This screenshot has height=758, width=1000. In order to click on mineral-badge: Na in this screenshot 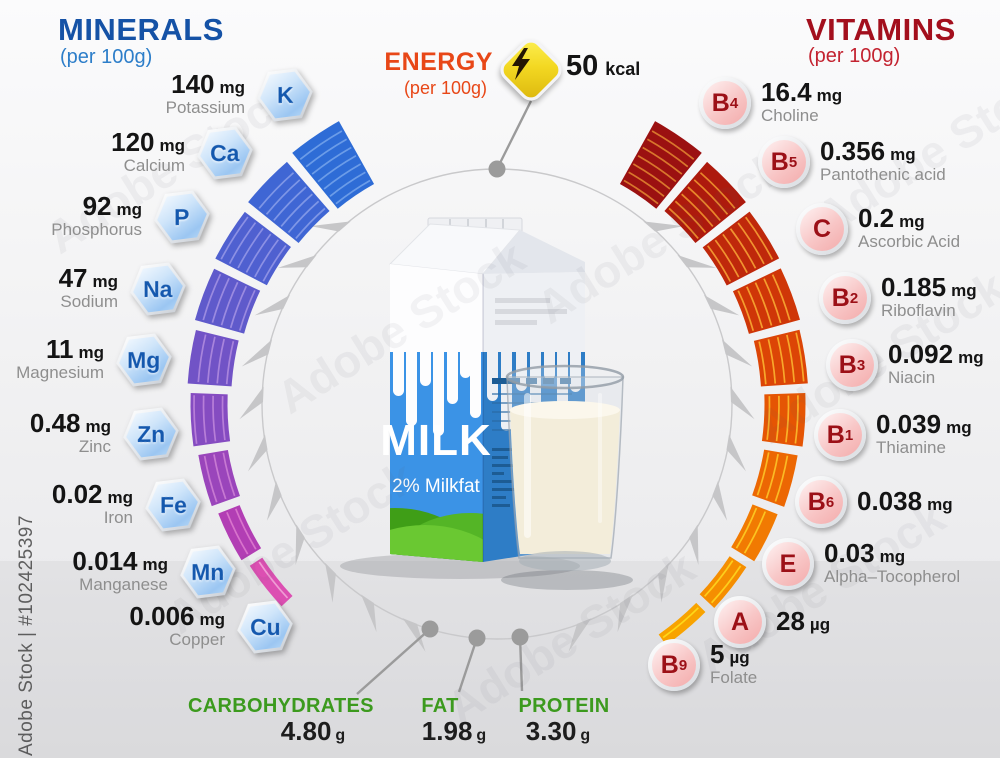, I will do `click(158, 289)`.